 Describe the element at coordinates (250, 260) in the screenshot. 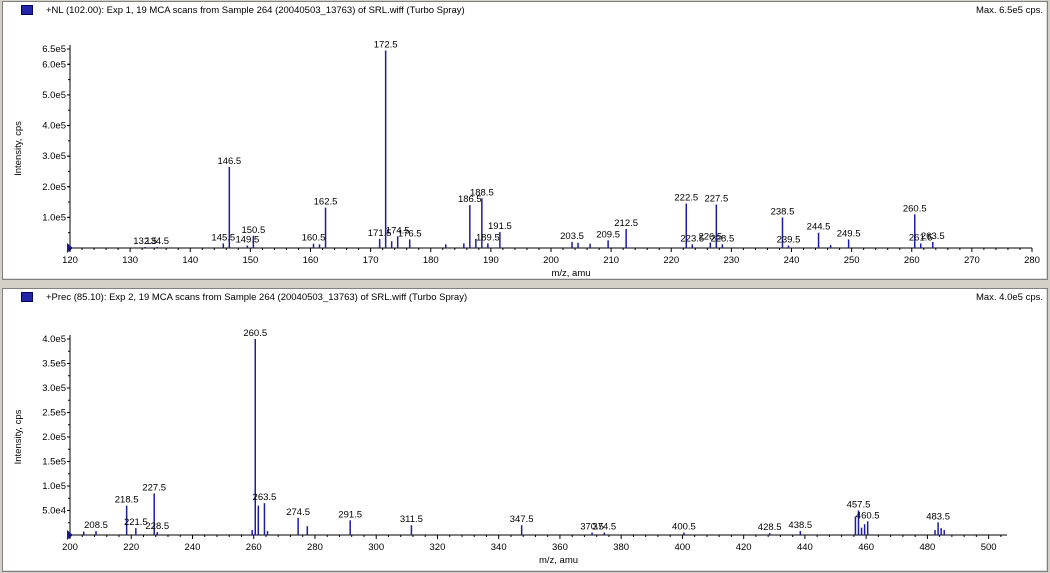

I see `x-tick-label: 150` at that location.